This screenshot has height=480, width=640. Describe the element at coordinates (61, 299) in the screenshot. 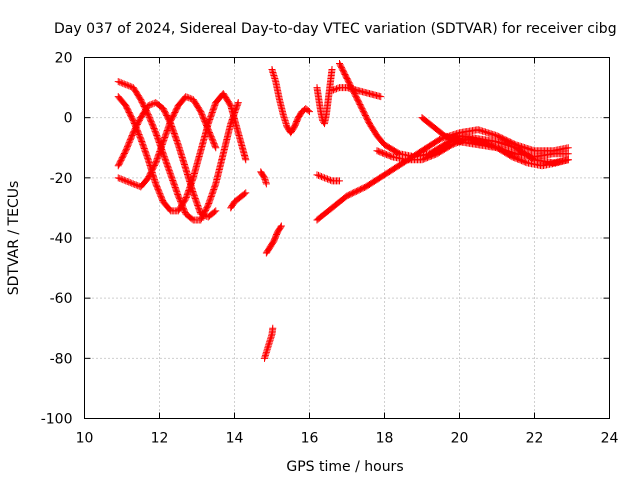

I see `y-tick-label: -60` at that location.